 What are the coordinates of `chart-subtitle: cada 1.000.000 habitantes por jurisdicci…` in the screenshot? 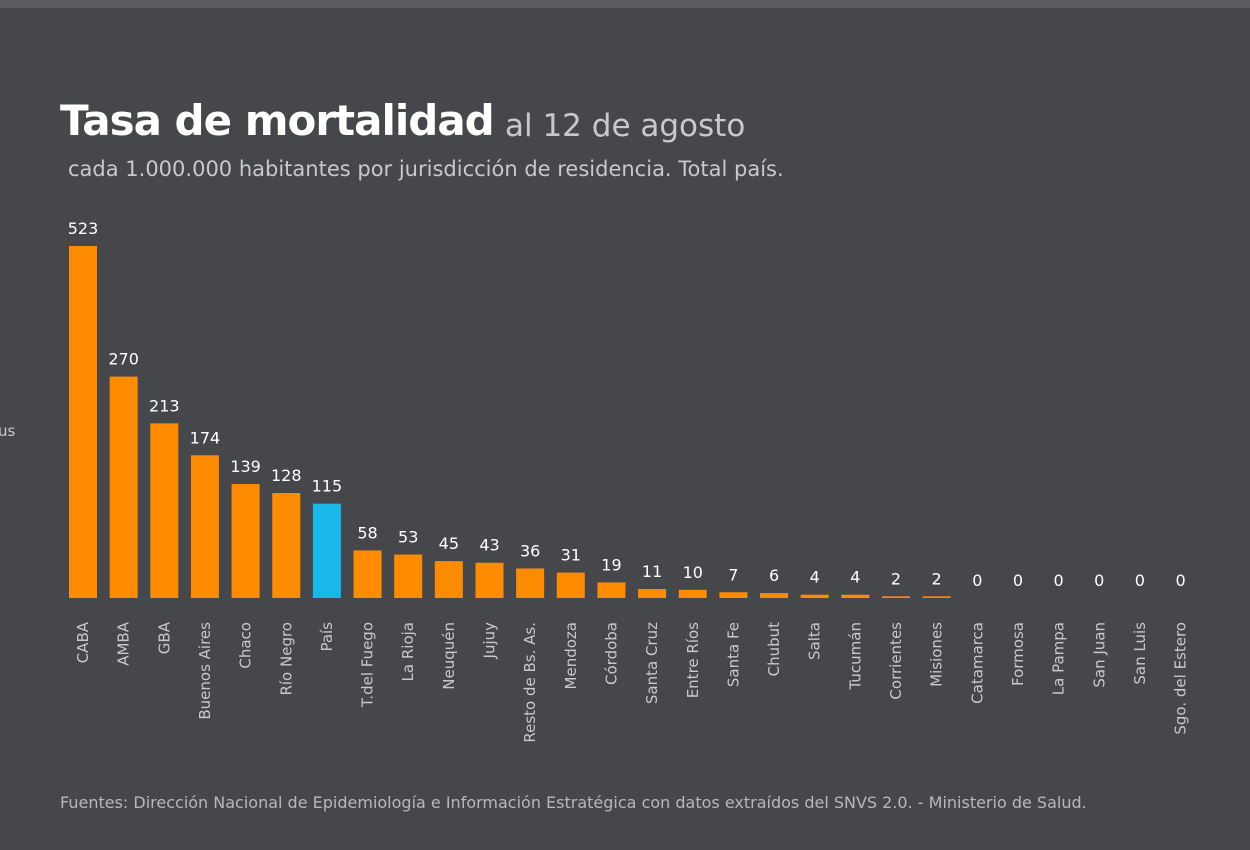 It's located at (426, 169).